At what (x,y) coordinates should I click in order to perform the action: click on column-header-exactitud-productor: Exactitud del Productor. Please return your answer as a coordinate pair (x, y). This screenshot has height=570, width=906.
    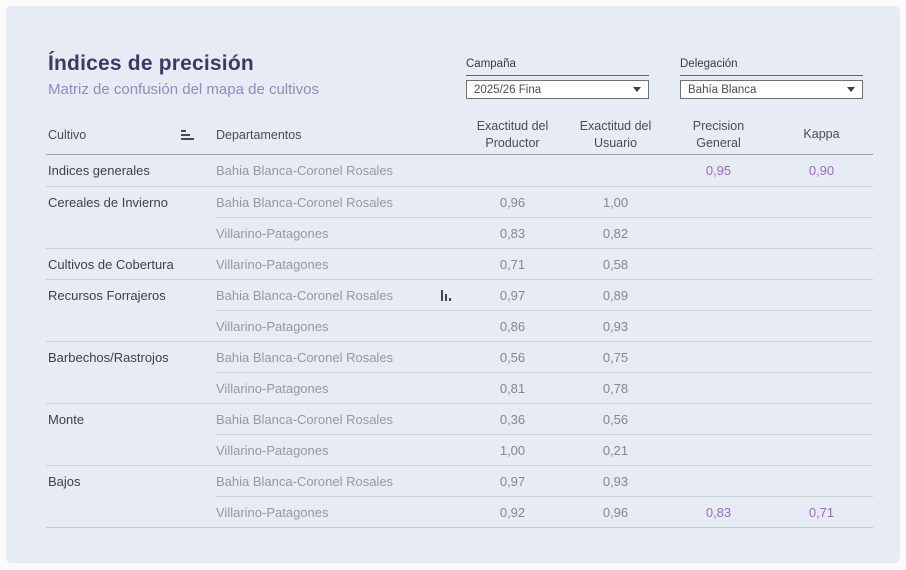
    Looking at the image, I should click on (512, 134).